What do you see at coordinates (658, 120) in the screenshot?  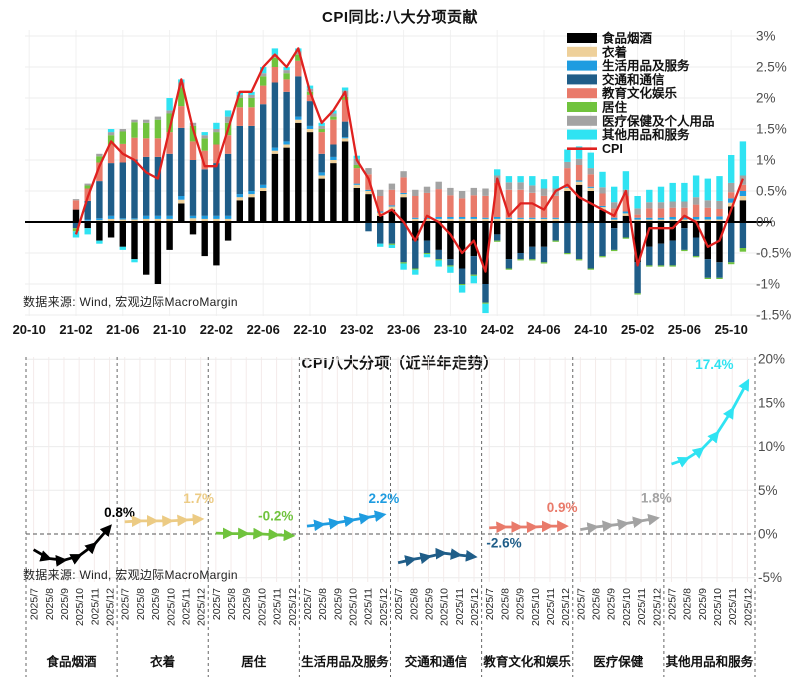 I see `legend-label: 医疗保健及个人用品` at bounding box center [658, 120].